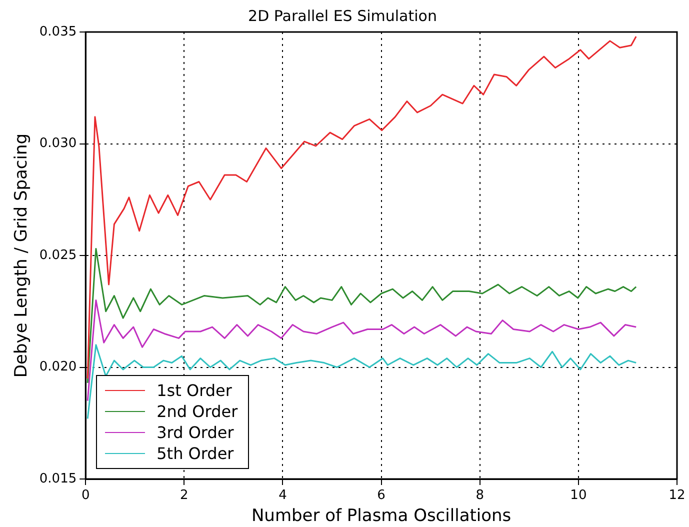 The width and height of the screenshot is (689, 527). I want to click on chart-title: 2D Parallel ES Simulation, so click(342, 15).